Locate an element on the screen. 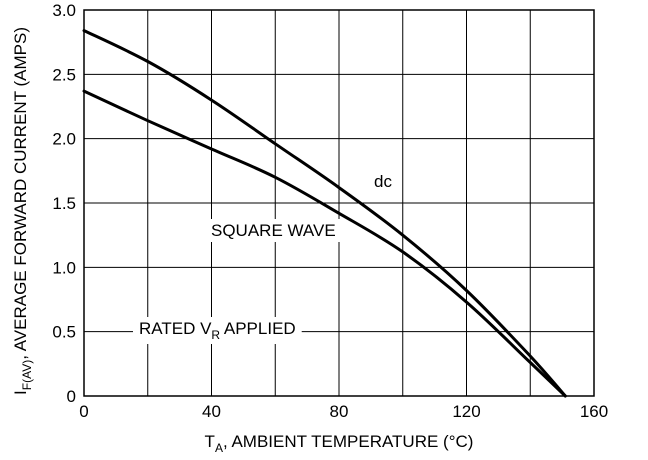 The image size is (648, 460). y-axis-label: IF(AV), AVERAGE FORWARD CURRENT (AMPS) is located at coordinates (22, 211).